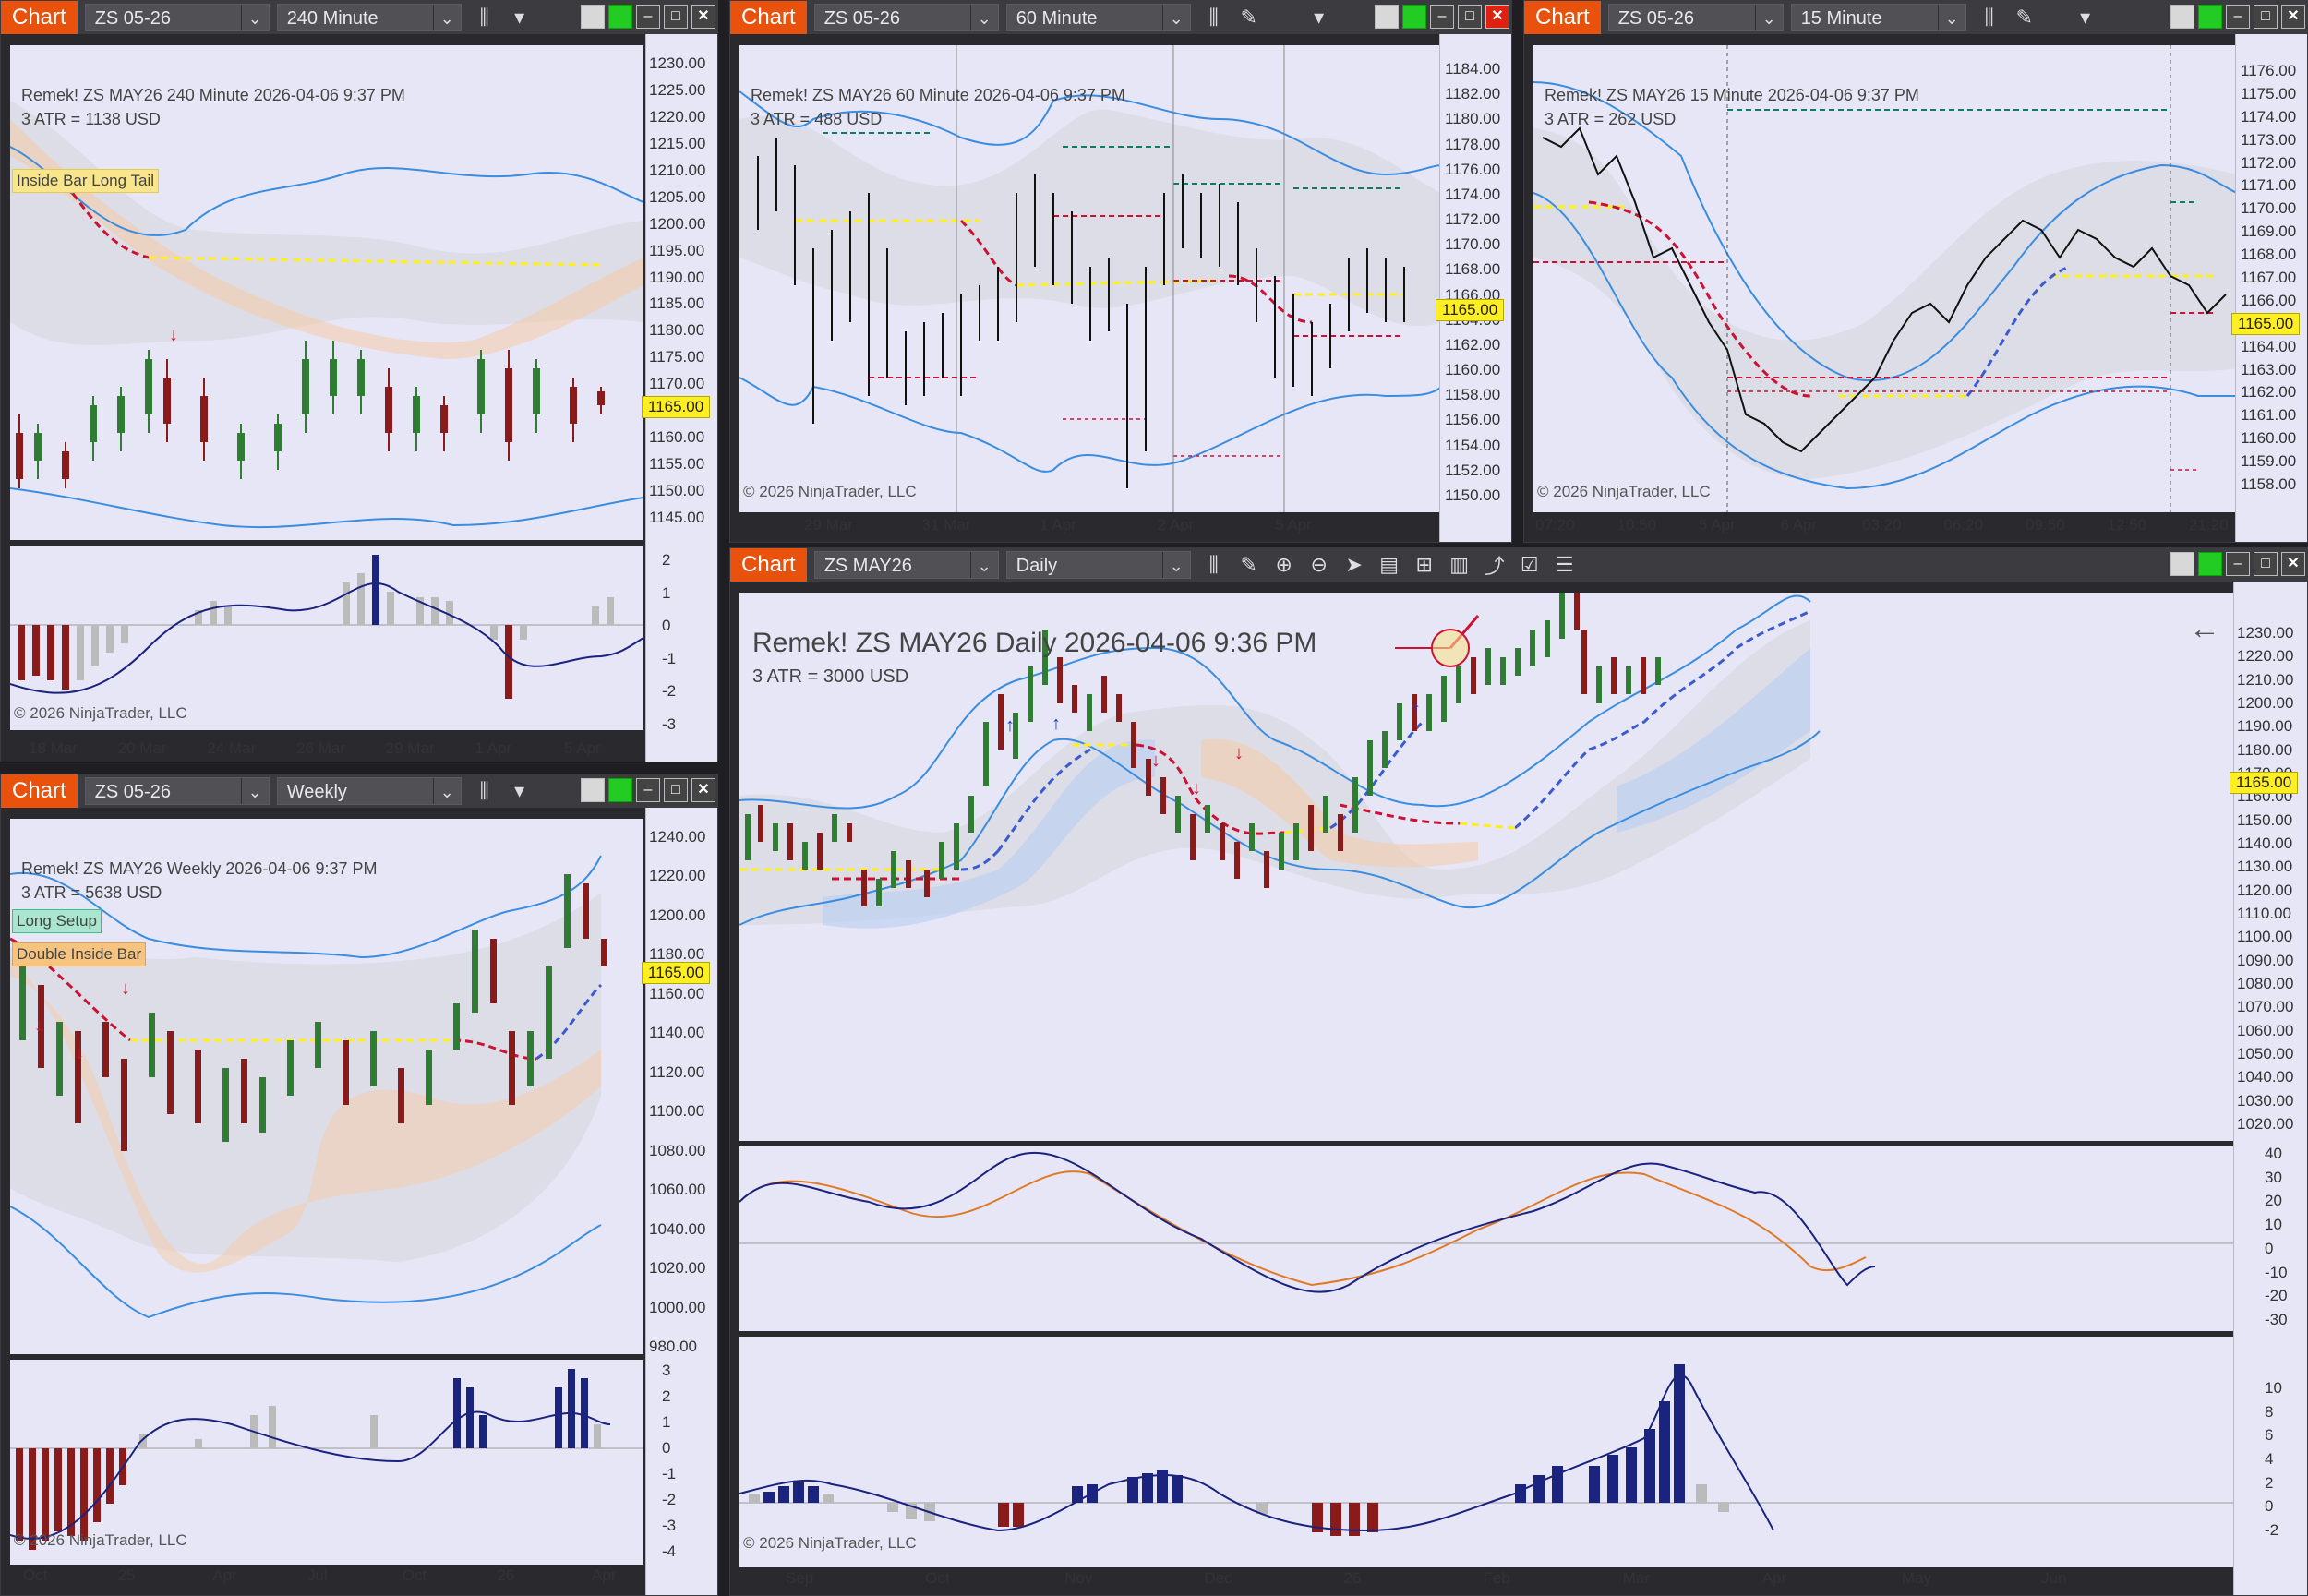  Describe the element at coordinates (2265, 960) in the screenshot. I see `price-axis-tick: 1090.00` at that location.